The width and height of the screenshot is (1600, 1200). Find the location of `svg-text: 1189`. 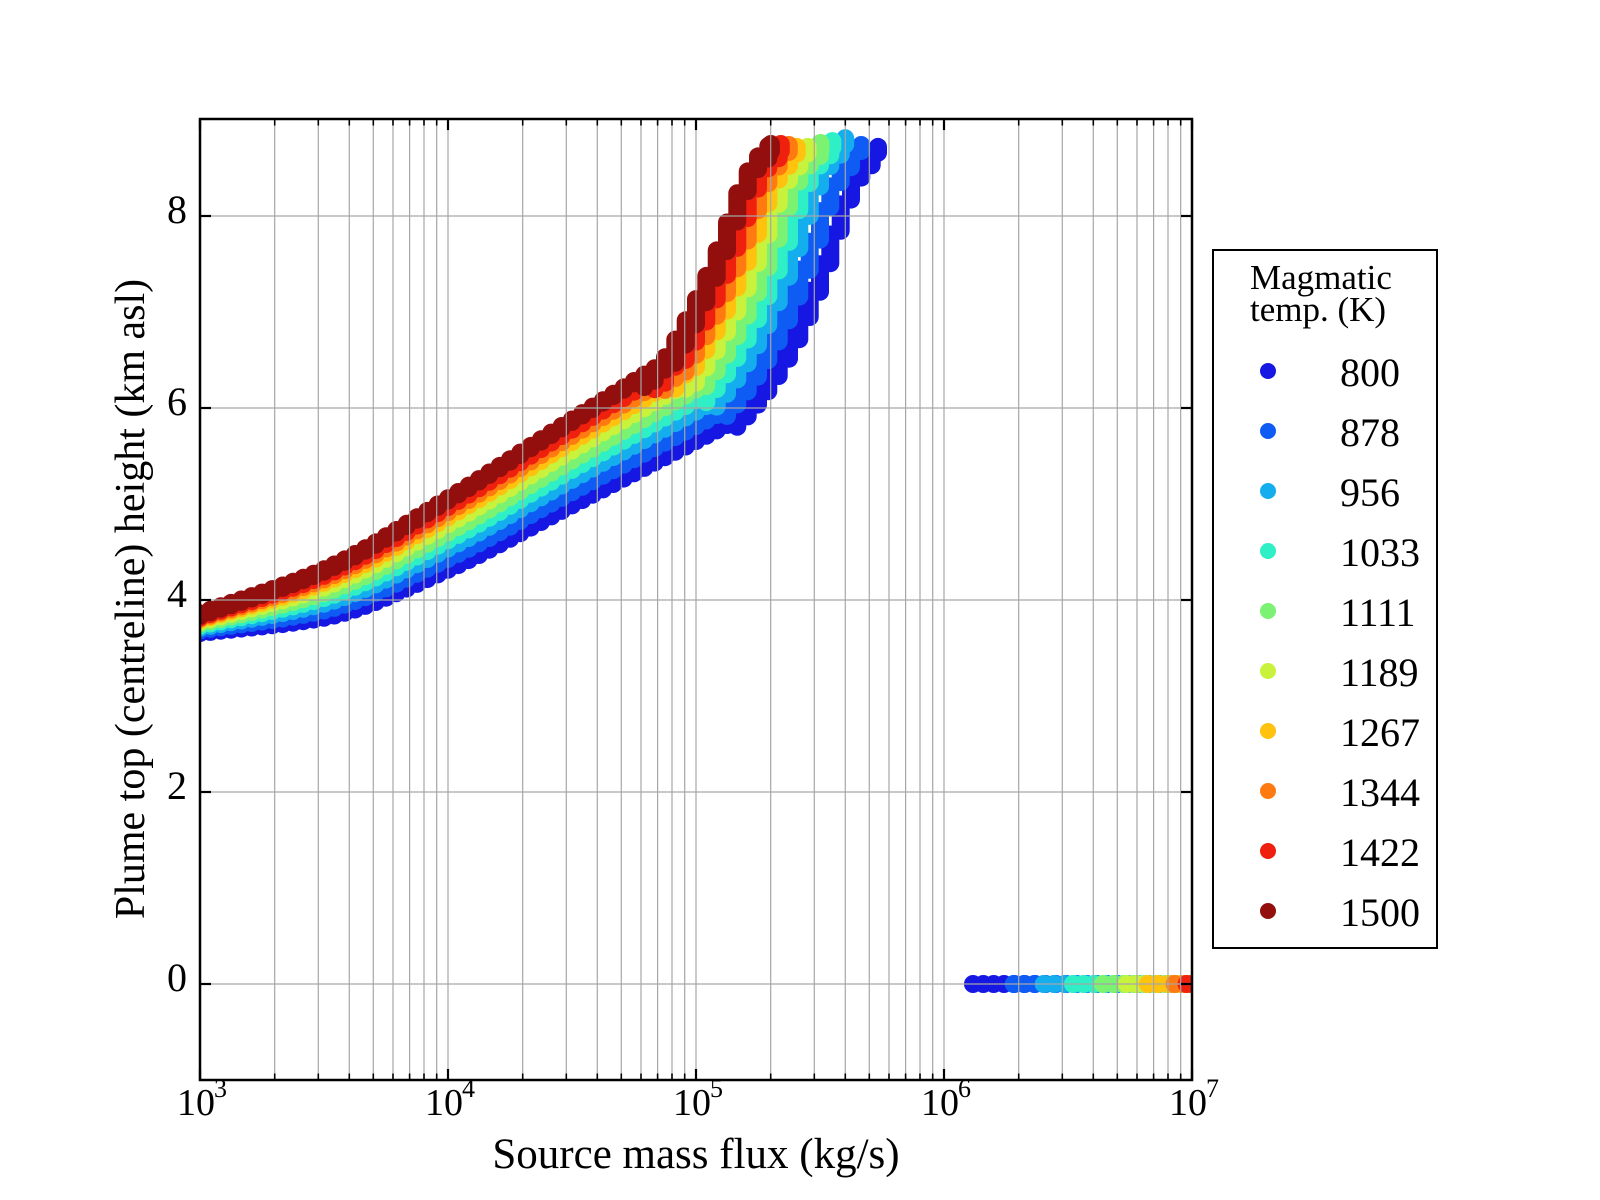

svg-text: 1189 is located at coordinates (1379, 672).